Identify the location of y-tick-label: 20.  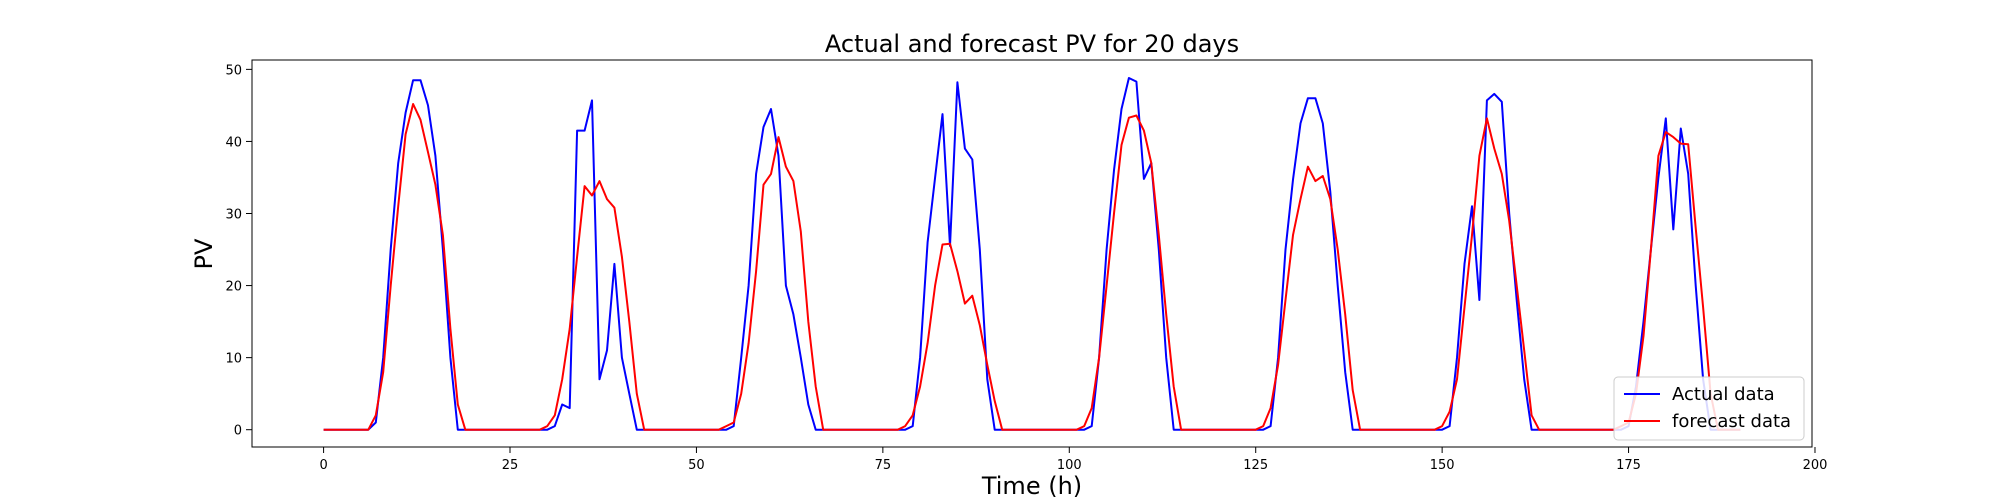
(233, 287).